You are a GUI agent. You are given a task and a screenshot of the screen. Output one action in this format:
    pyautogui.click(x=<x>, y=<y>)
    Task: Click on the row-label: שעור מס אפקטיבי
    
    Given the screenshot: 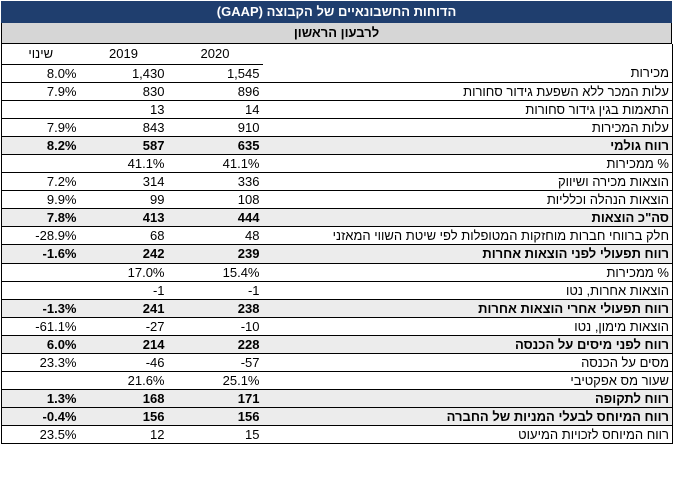 What is the action you would take?
    pyautogui.click(x=467, y=381)
    